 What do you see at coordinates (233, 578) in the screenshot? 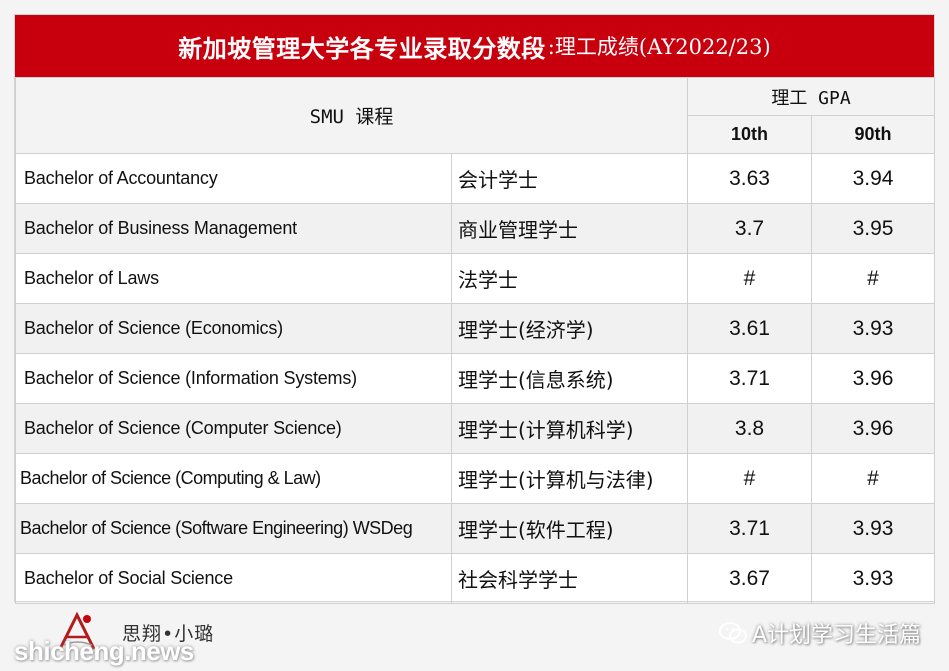
I see `course-name-en: Bachelor of Social Science` at bounding box center [233, 578].